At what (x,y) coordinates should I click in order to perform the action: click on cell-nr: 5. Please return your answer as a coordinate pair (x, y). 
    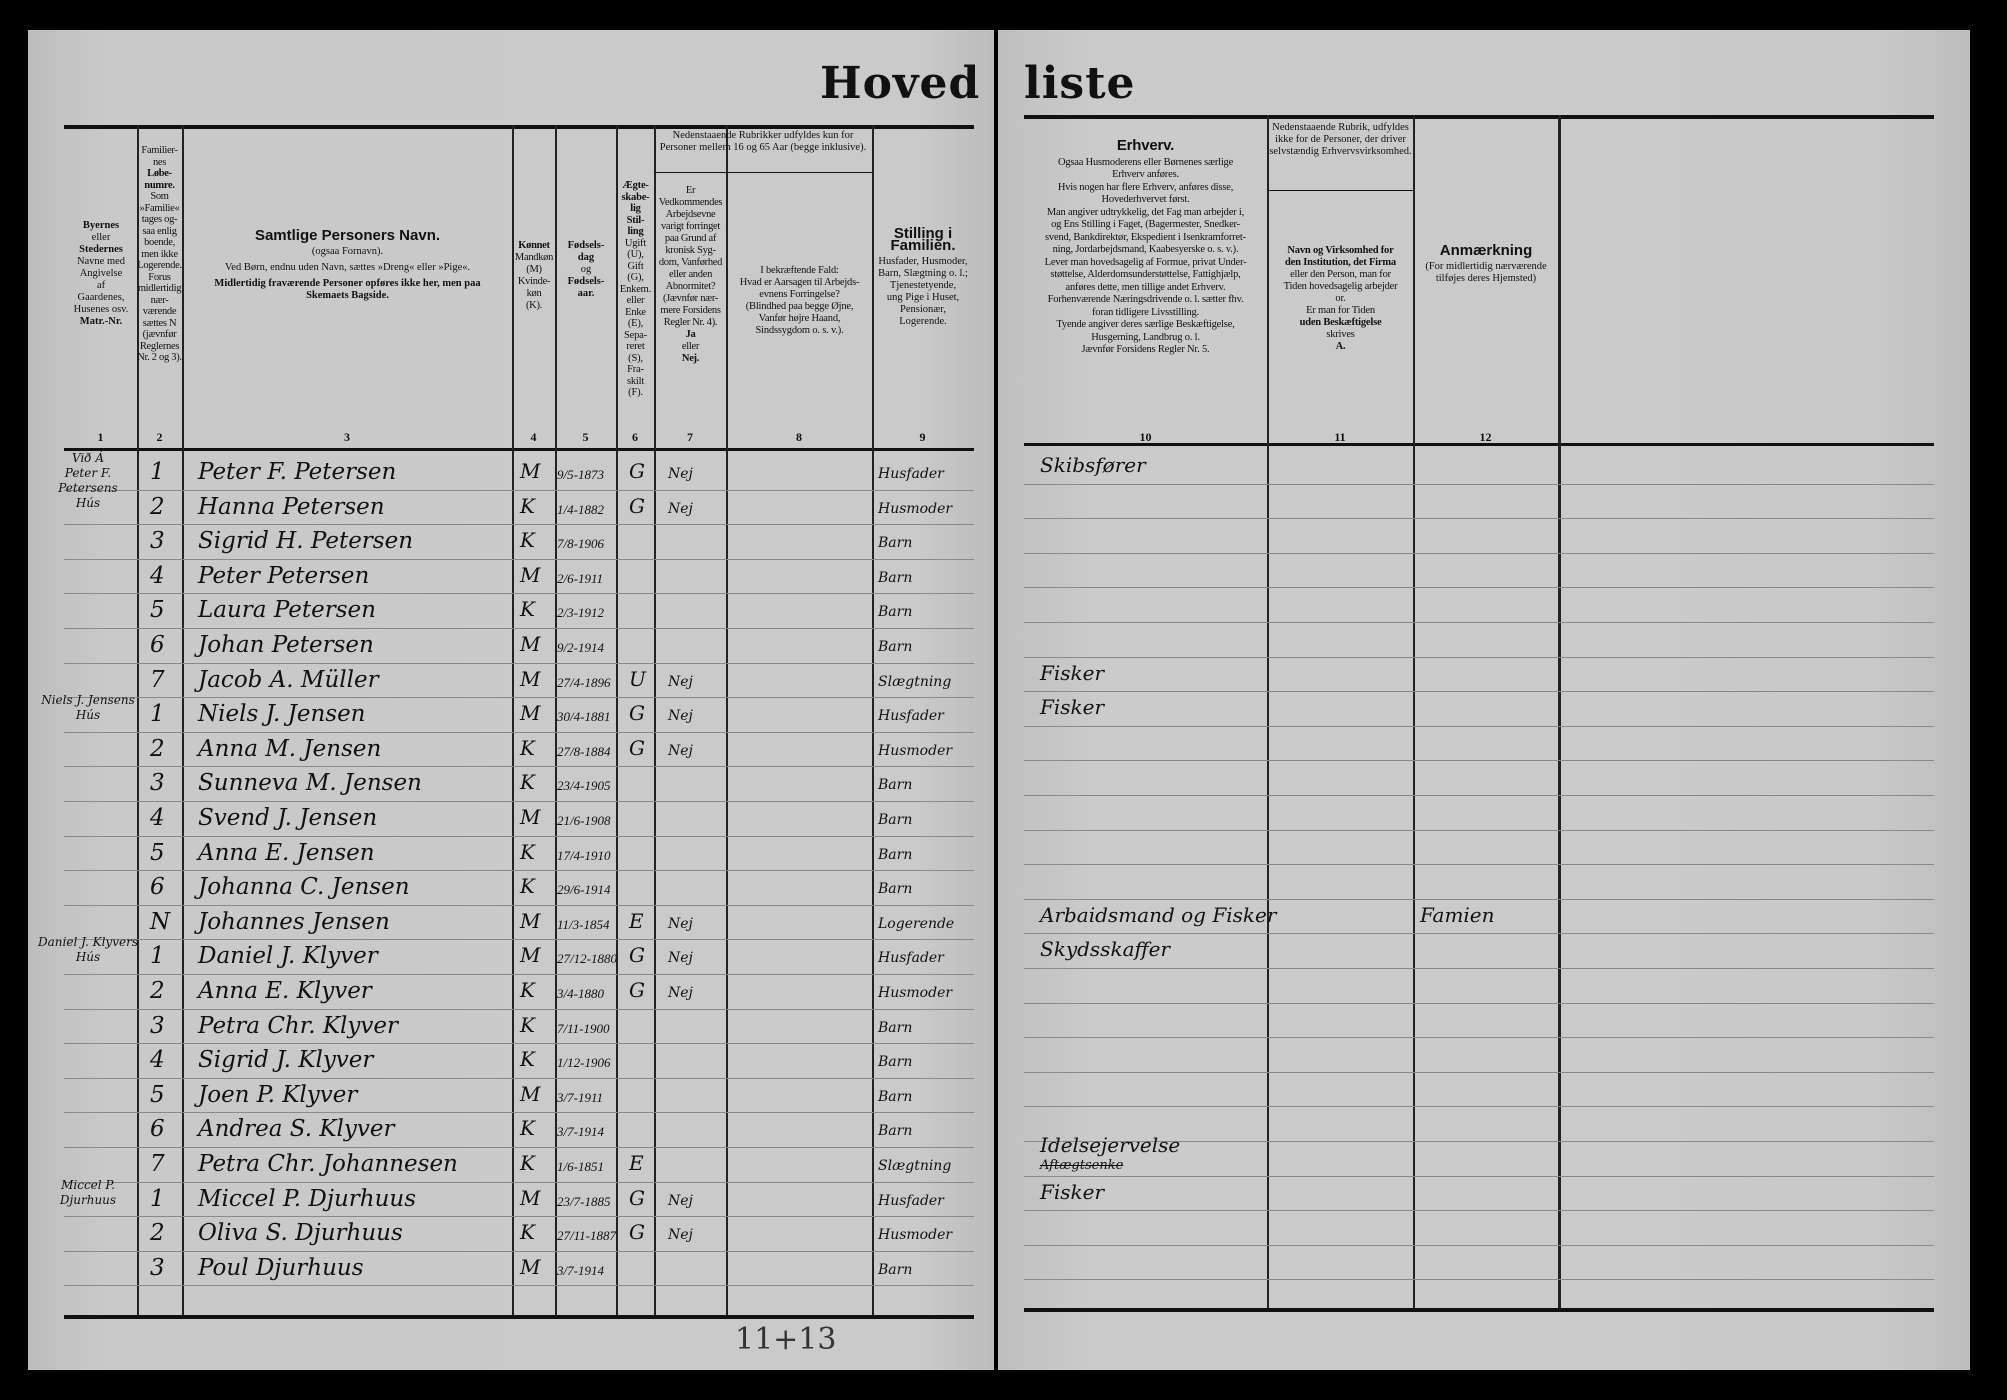
    Looking at the image, I should click on (157, 1094).